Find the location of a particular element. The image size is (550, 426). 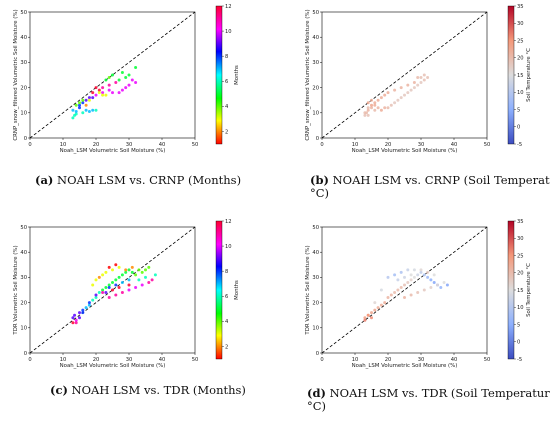

colorbar-label: Months is located at coordinates (237, 290).